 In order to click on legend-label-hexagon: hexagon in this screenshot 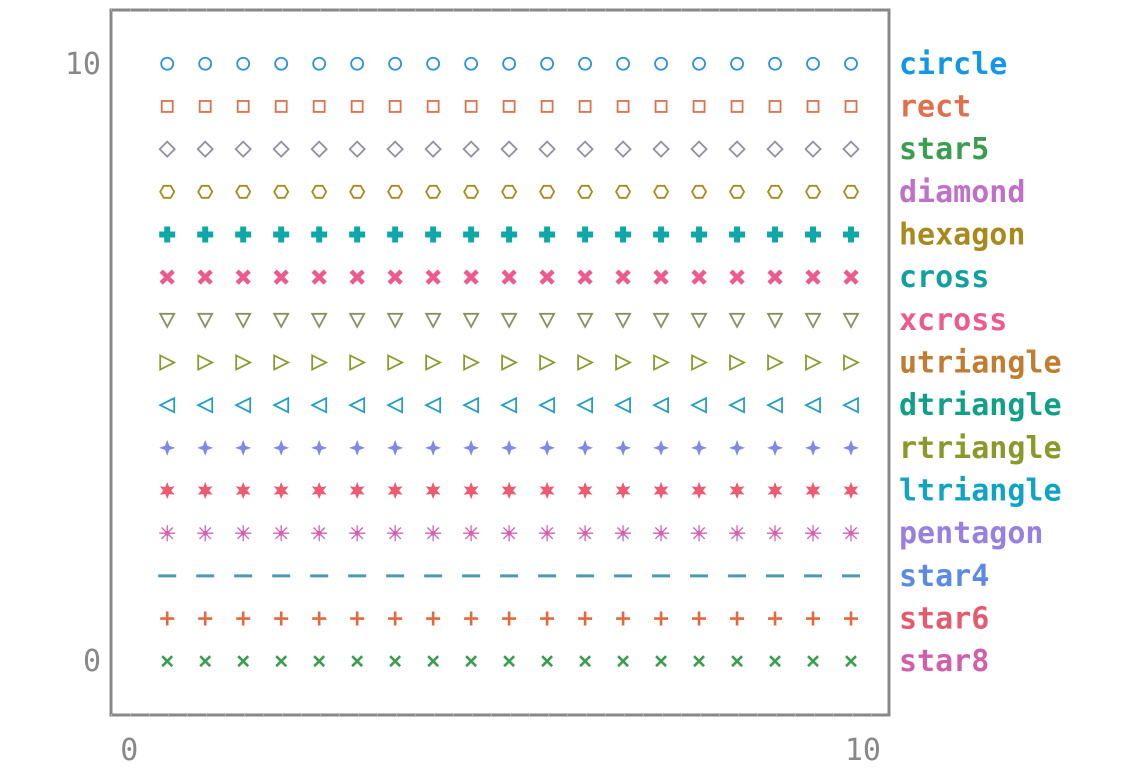, I will do `click(962, 234)`.